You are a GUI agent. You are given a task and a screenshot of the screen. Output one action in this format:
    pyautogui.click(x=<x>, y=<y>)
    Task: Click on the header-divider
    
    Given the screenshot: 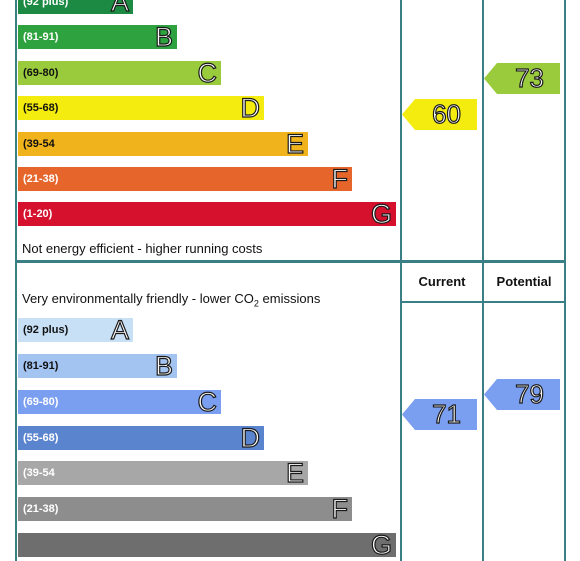 What is the action you would take?
    pyautogui.click(x=482, y=302)
    